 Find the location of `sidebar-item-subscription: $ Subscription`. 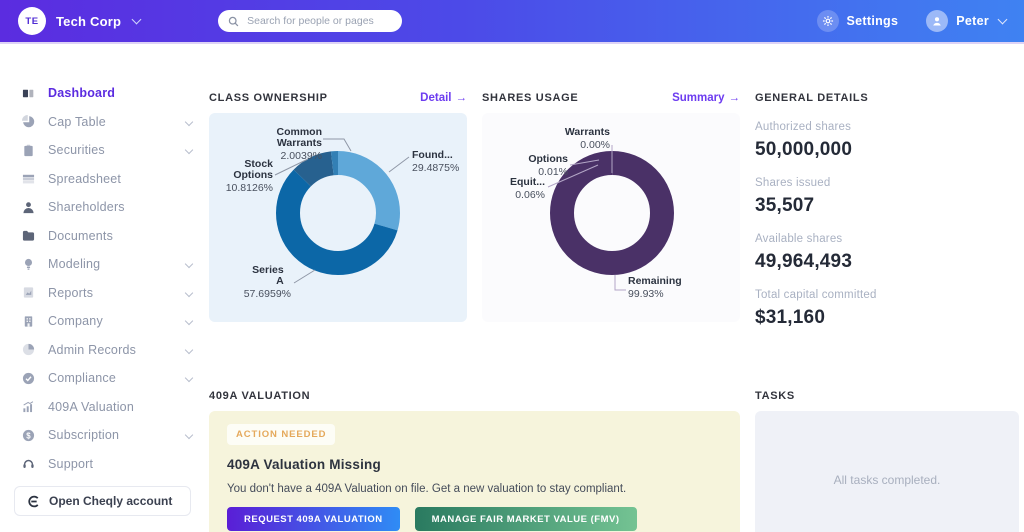

sidebar-item-subscription: $ Subscription is located at coordinates (102, 435).